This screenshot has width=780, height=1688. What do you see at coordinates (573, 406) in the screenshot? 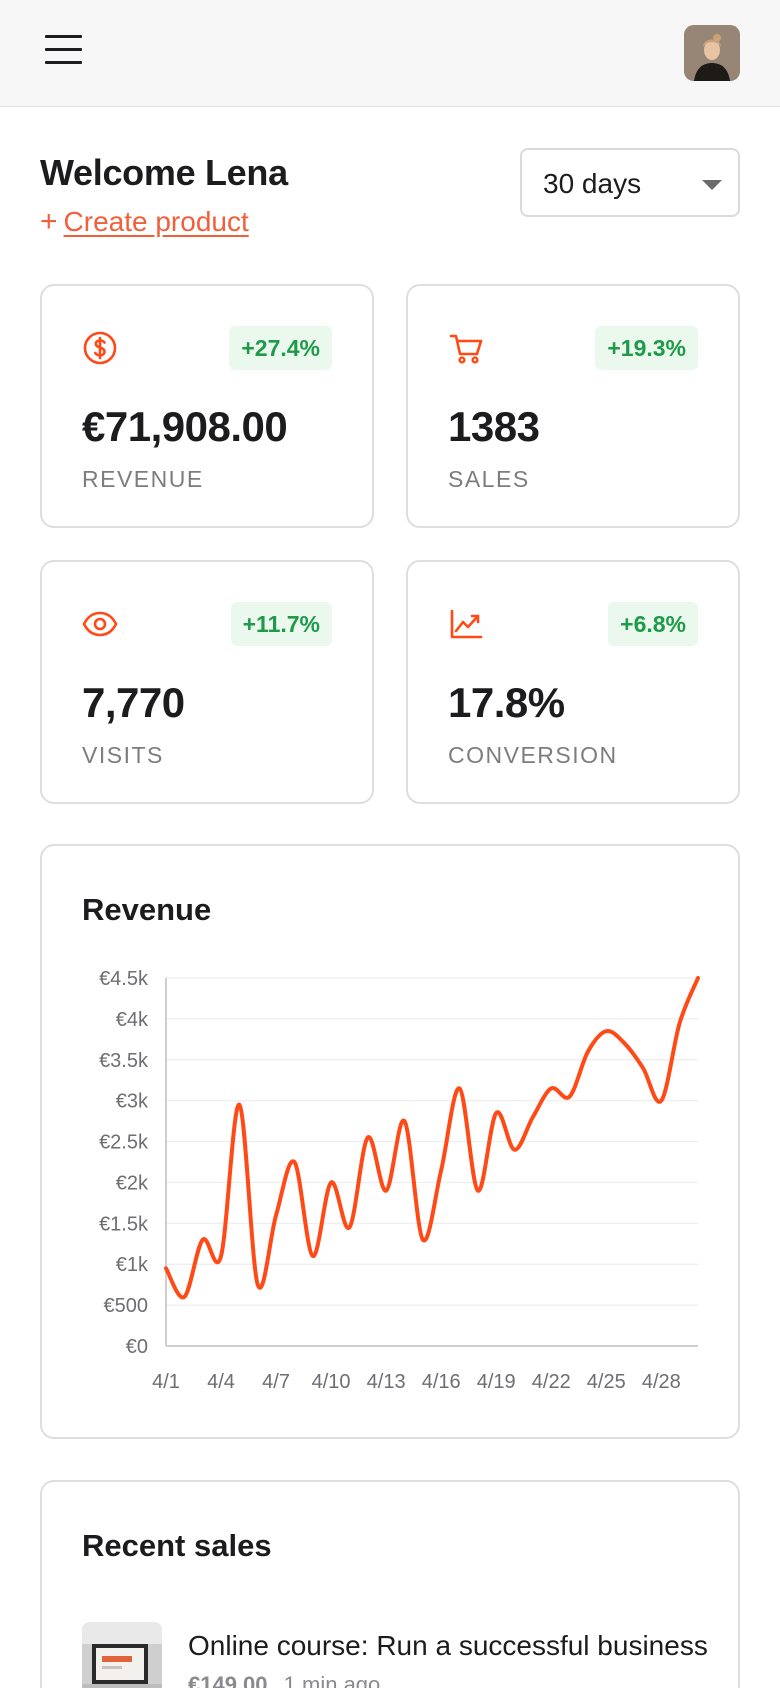
I see `stat-card-sales: +19.3% 1383 SALES` at bounding box center [573, 406].